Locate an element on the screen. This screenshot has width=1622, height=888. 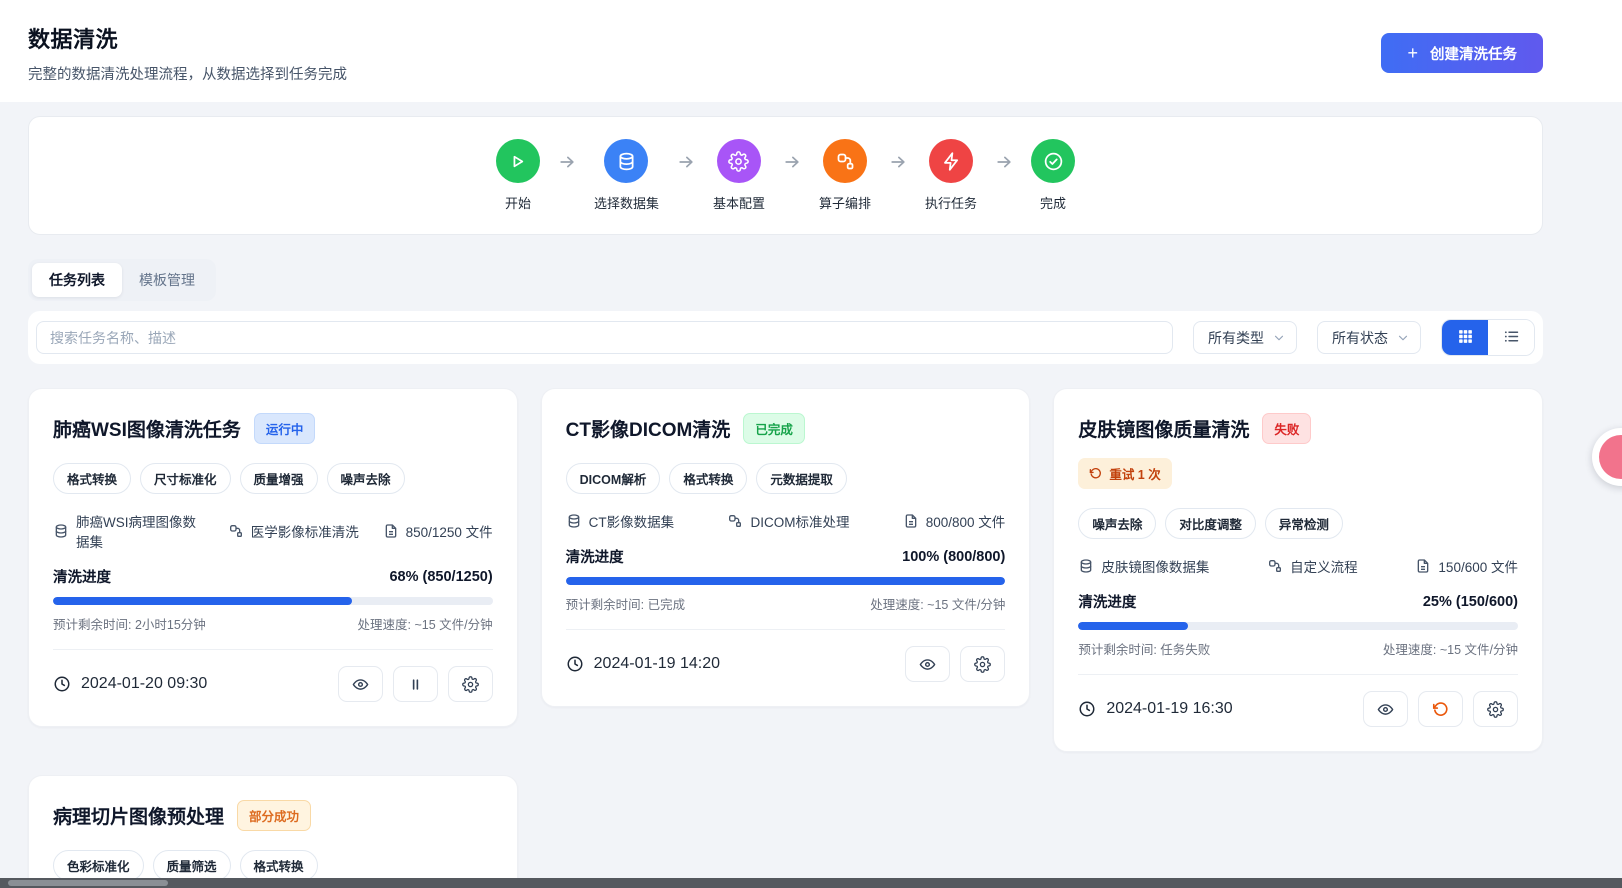
list-view-button is located at coordinates (1511, 337).